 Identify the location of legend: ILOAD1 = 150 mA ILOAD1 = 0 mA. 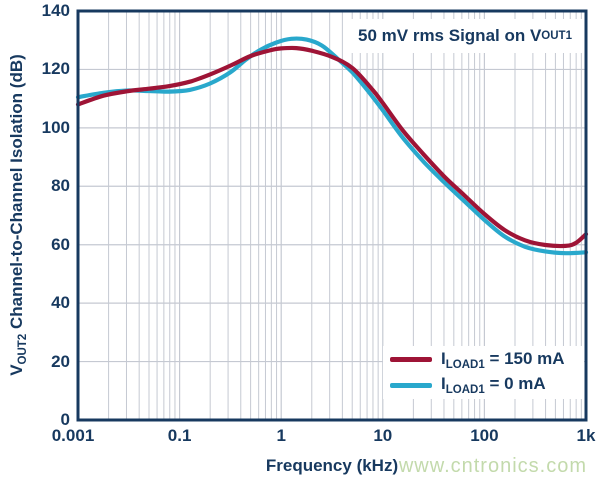
(483, 372).